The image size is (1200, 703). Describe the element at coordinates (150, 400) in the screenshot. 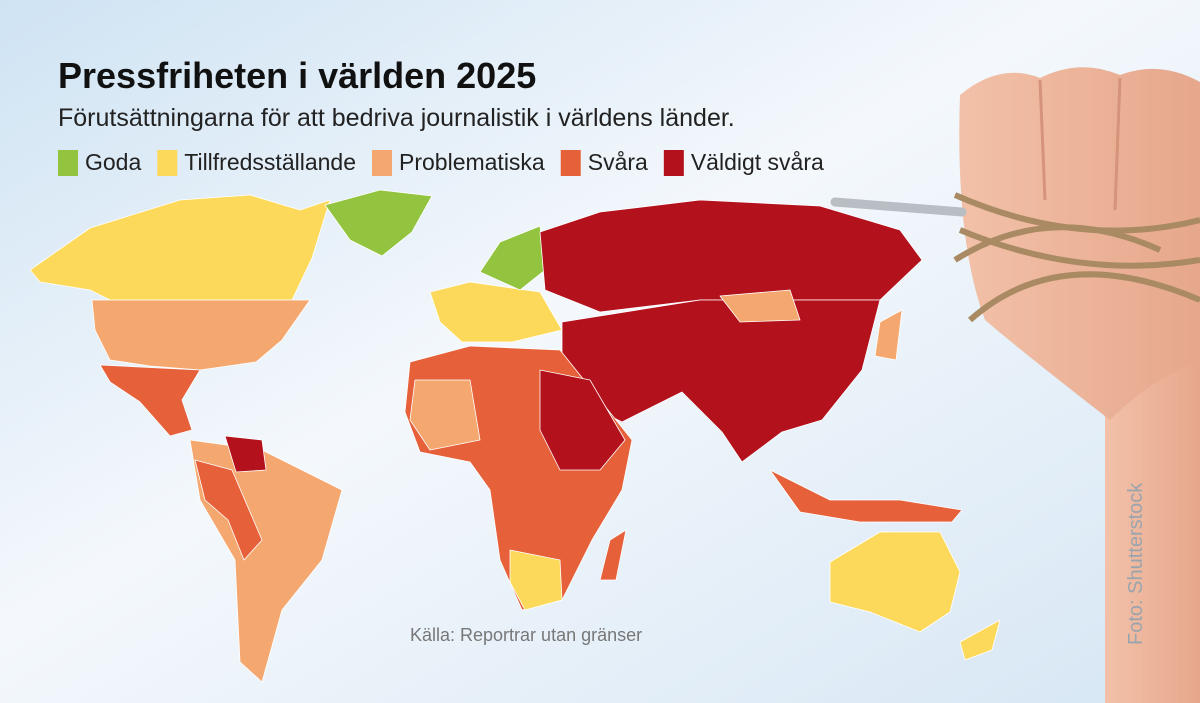

I see `central-america` at that location.